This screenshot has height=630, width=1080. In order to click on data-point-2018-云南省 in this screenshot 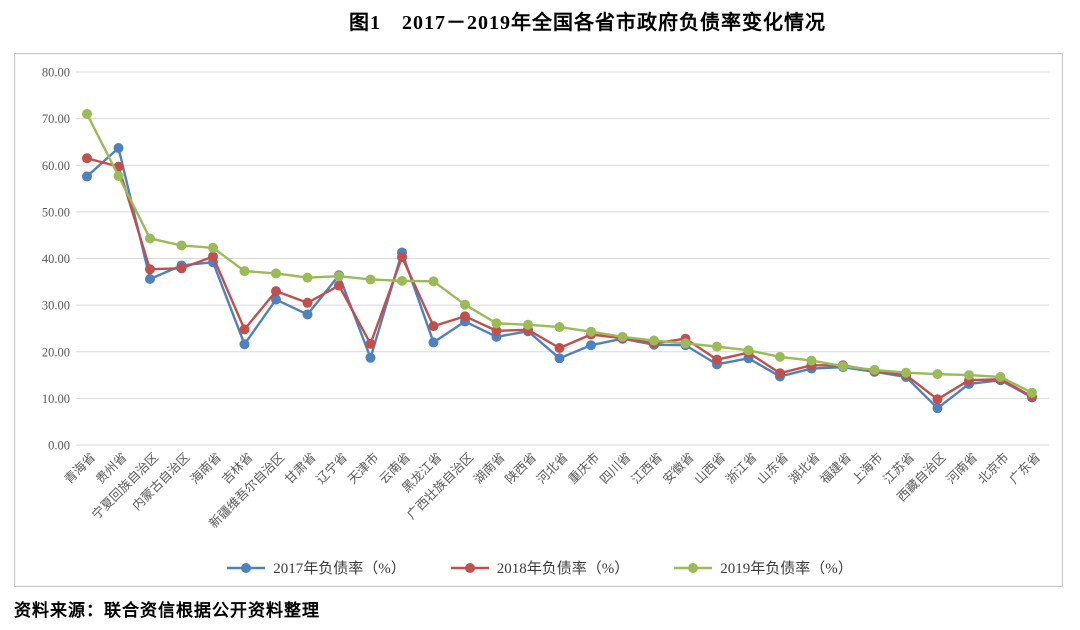, I will do `click(402, 257)`.